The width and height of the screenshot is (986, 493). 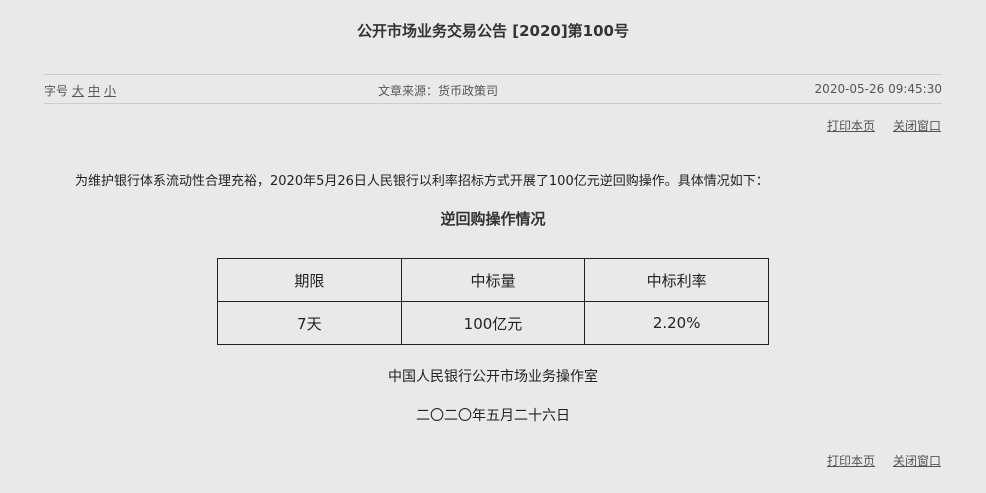 I want to click on signature-date: 二〇二〇年五月二十六日, so click(x=493, y=416).